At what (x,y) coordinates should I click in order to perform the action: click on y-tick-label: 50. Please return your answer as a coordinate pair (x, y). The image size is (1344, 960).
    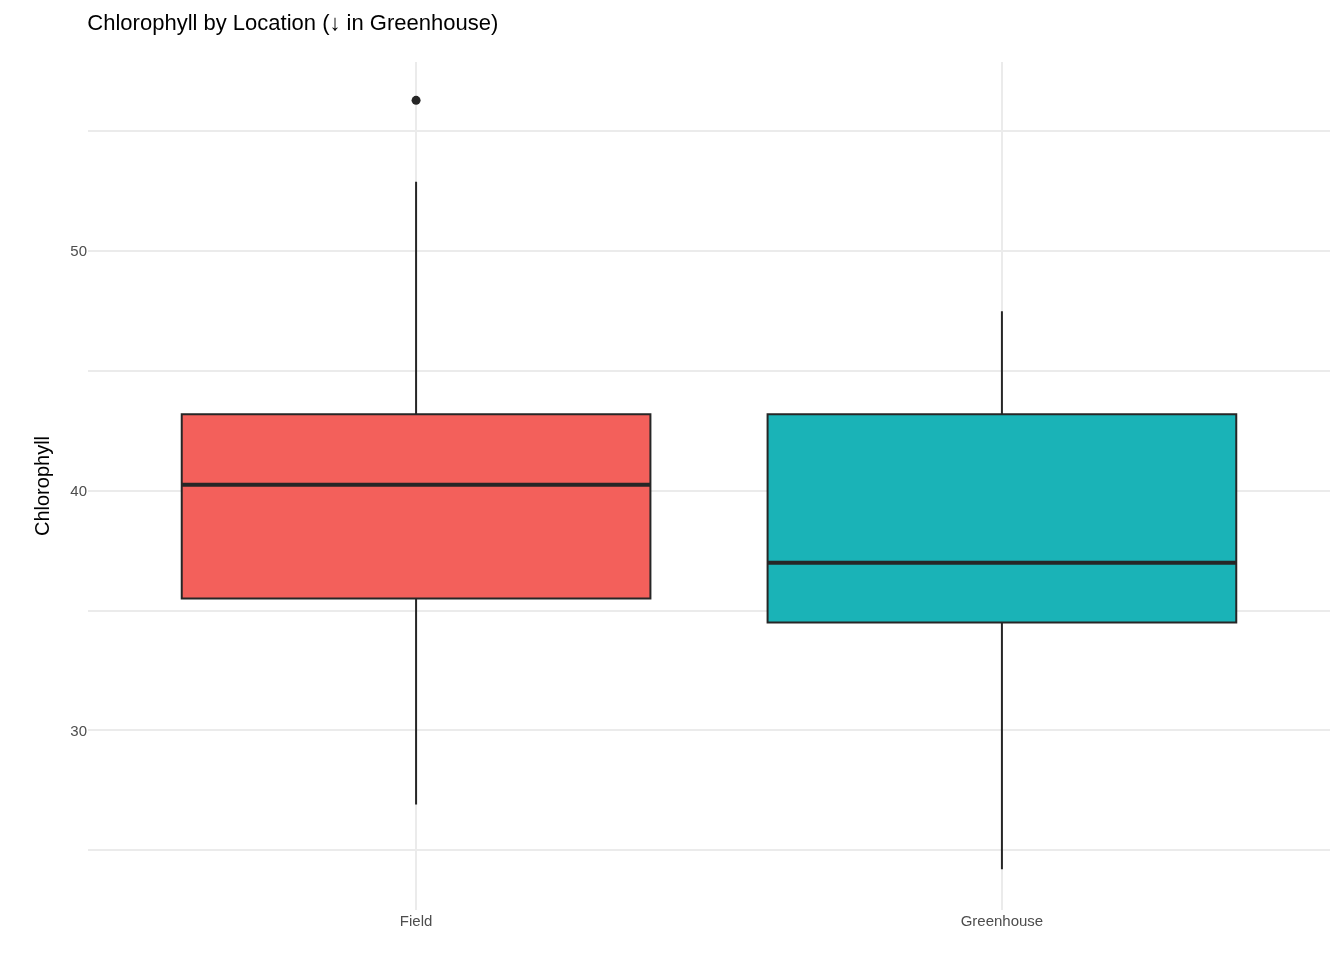
    Looking at the image, I should click on (78, 251).